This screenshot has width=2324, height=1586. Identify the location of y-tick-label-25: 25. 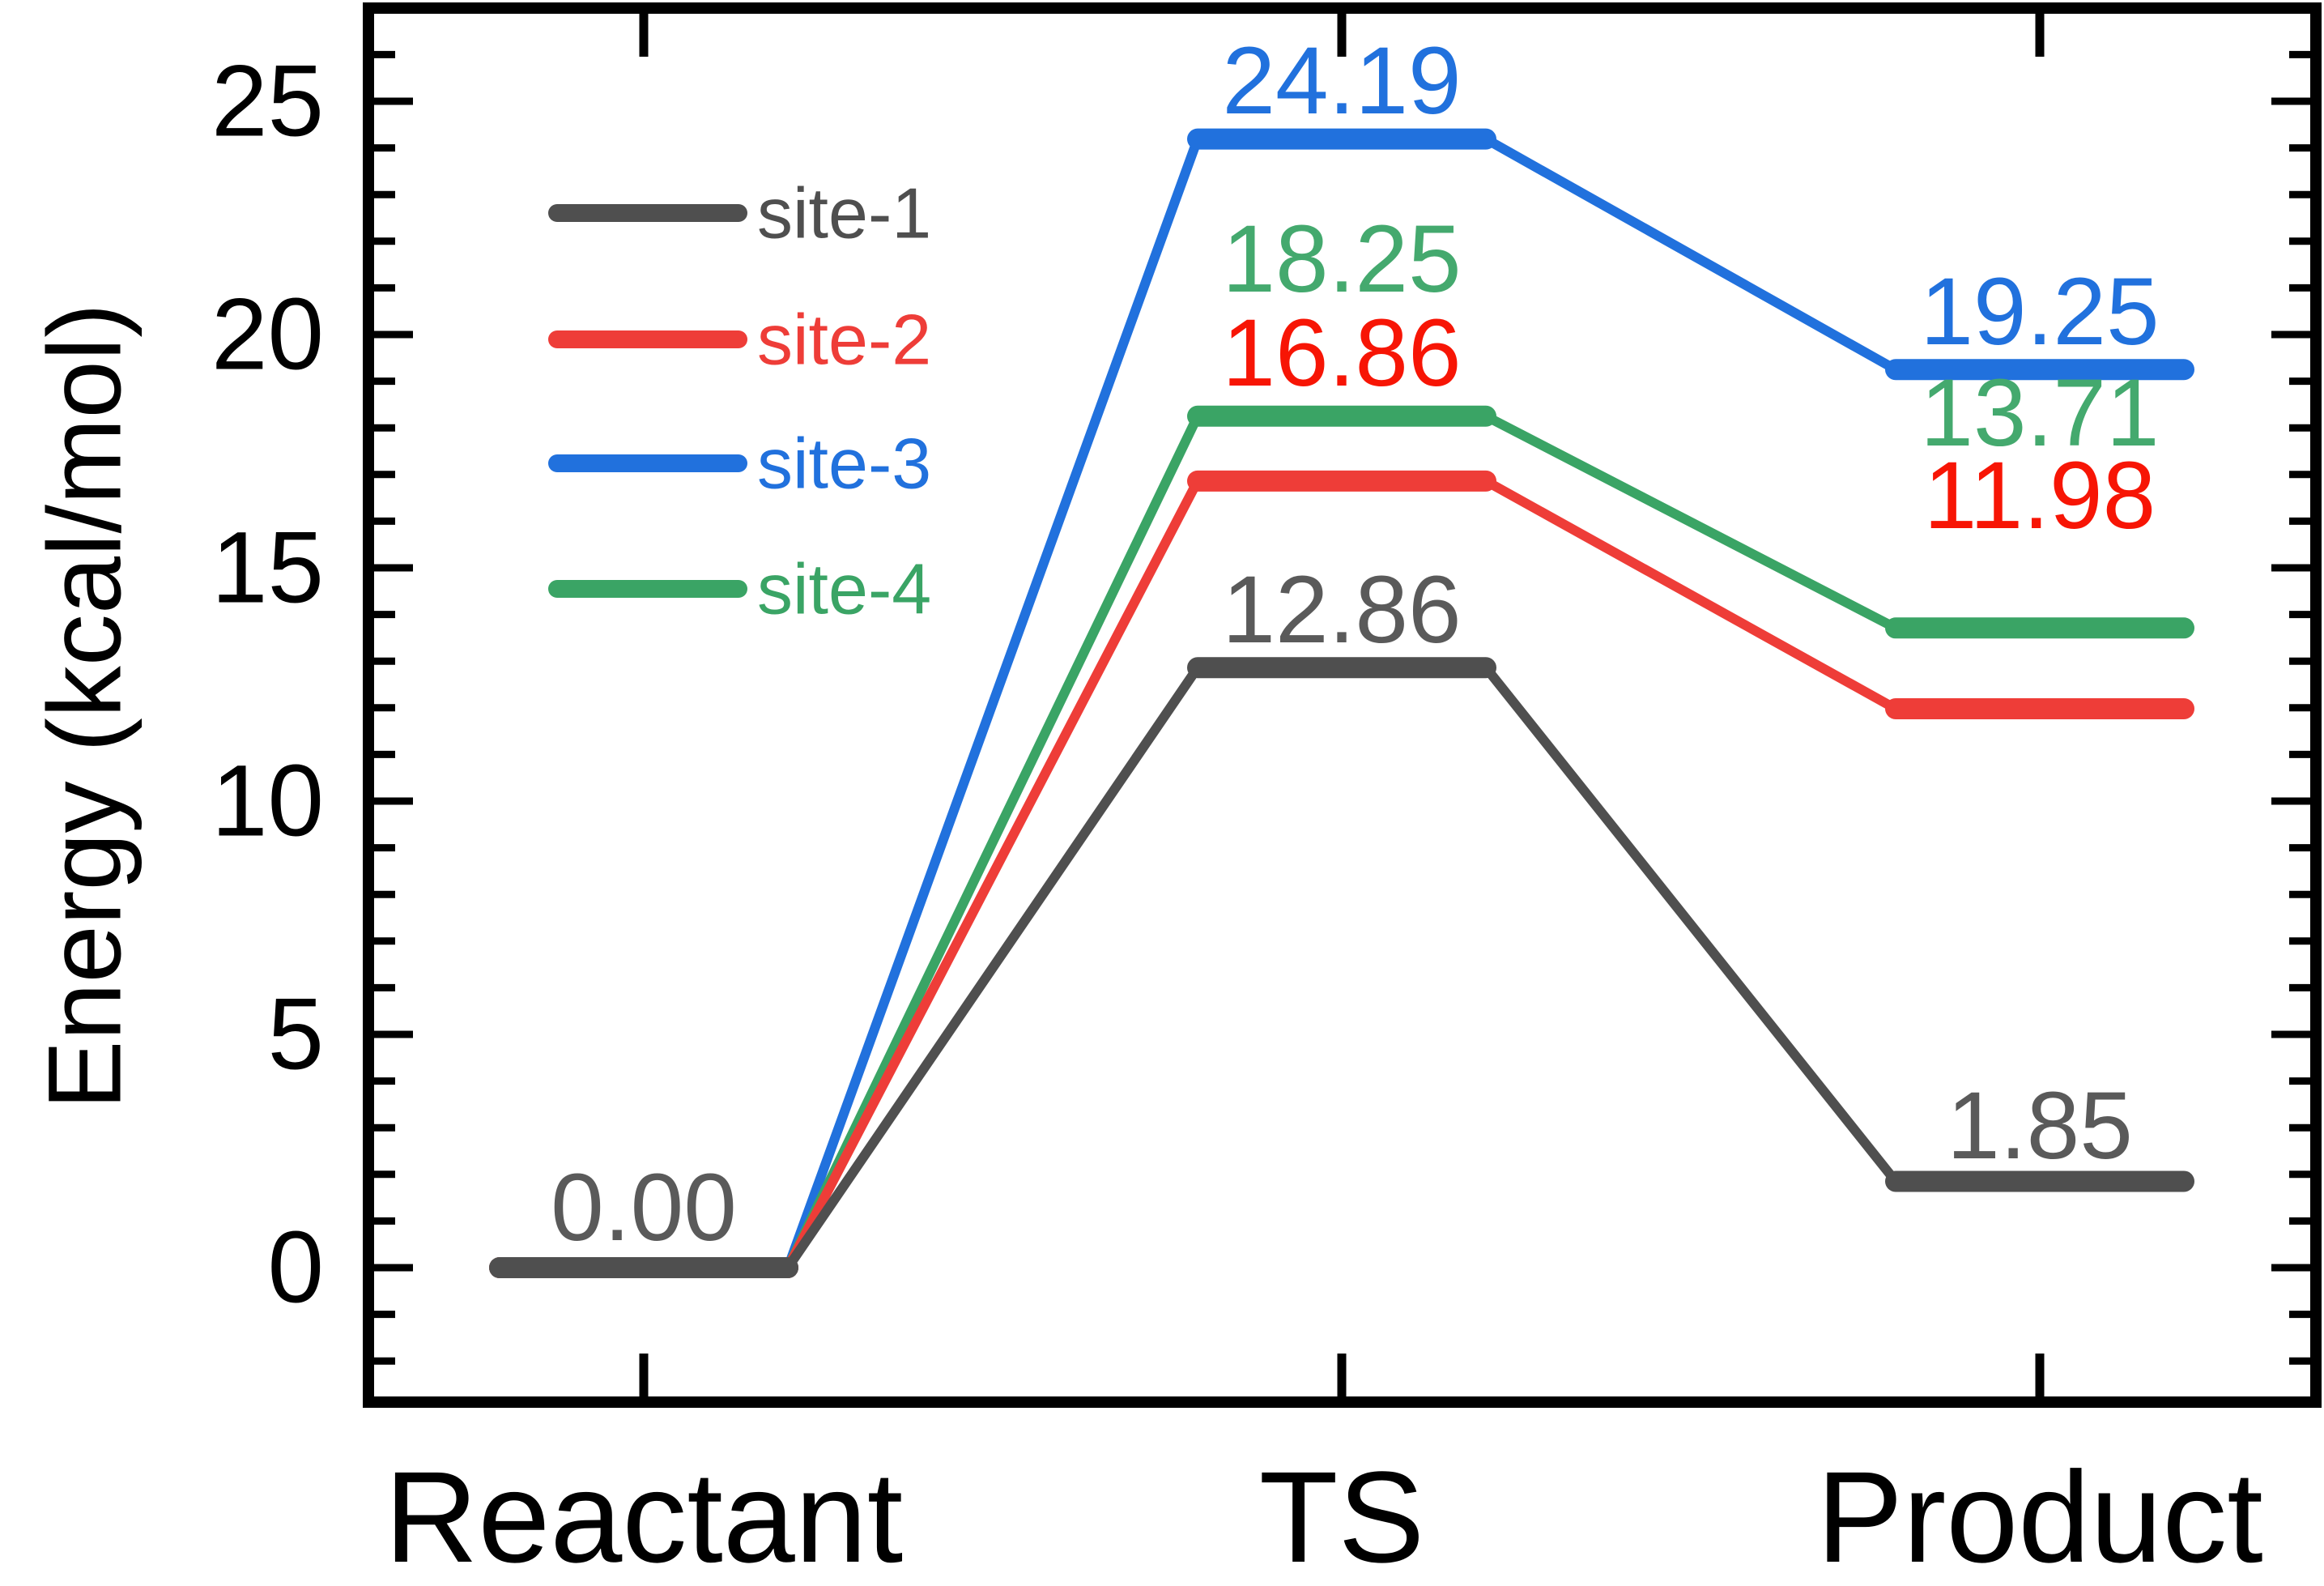
(267, 101).